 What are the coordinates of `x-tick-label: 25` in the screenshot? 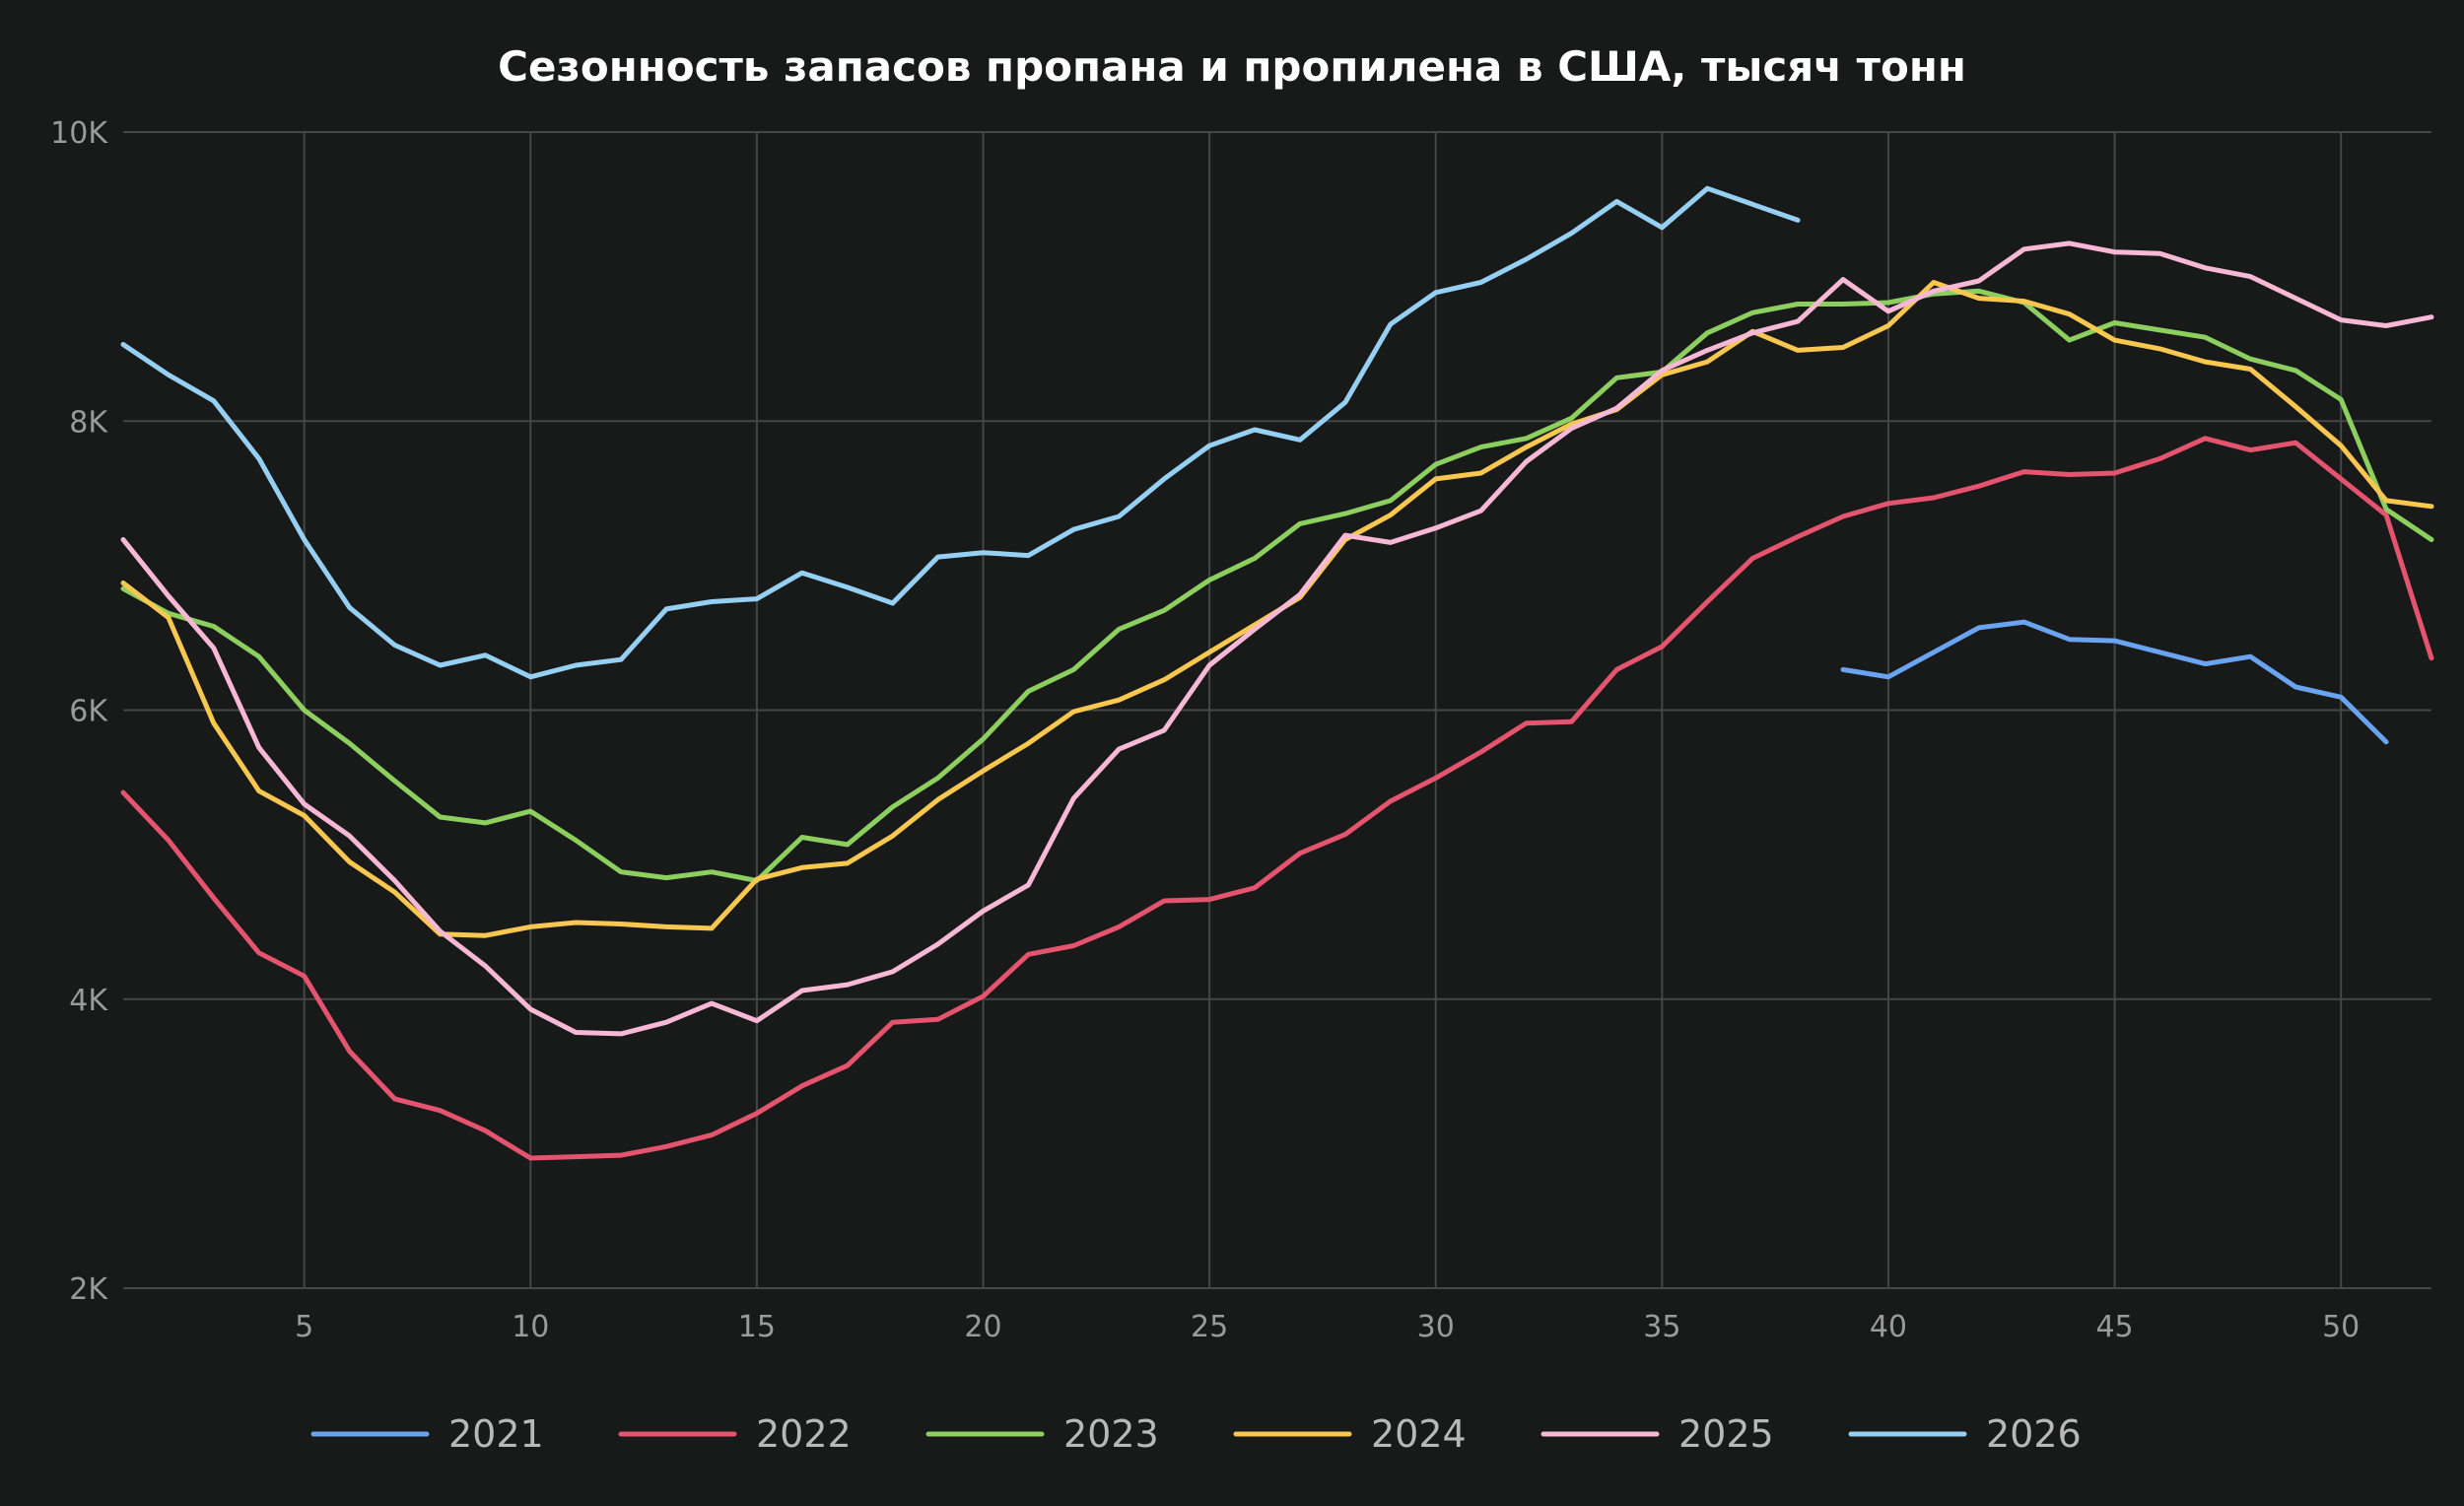 It's located at (1209, 1327).